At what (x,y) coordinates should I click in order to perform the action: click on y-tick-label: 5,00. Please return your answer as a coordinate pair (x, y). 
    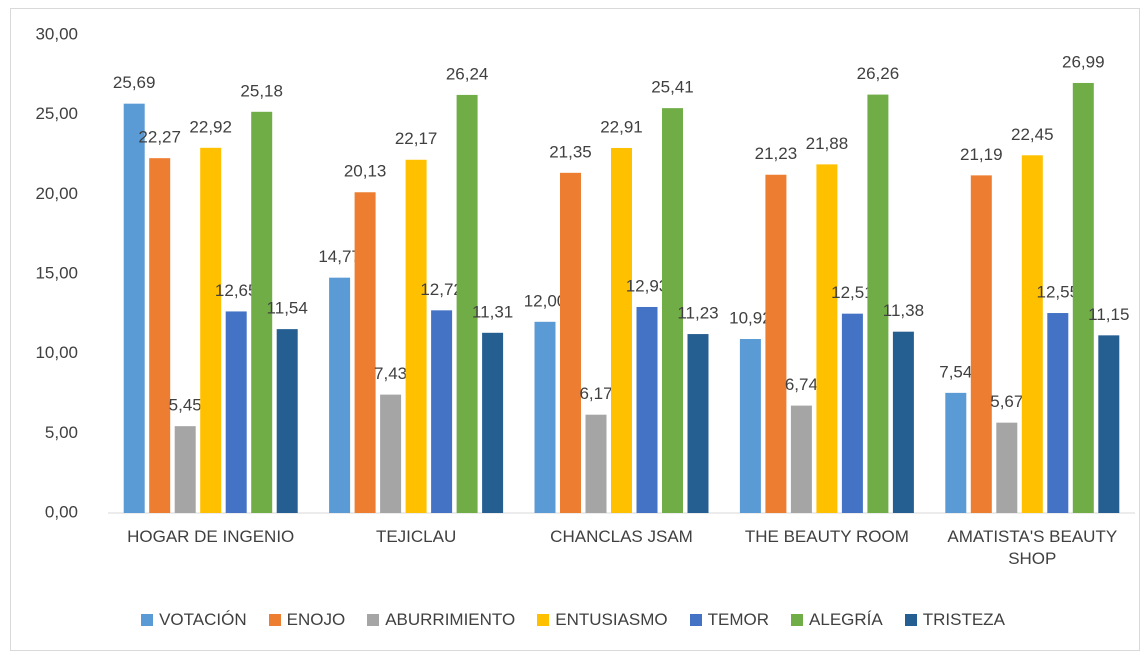
    Looking at the image, I should click on (61, 432).